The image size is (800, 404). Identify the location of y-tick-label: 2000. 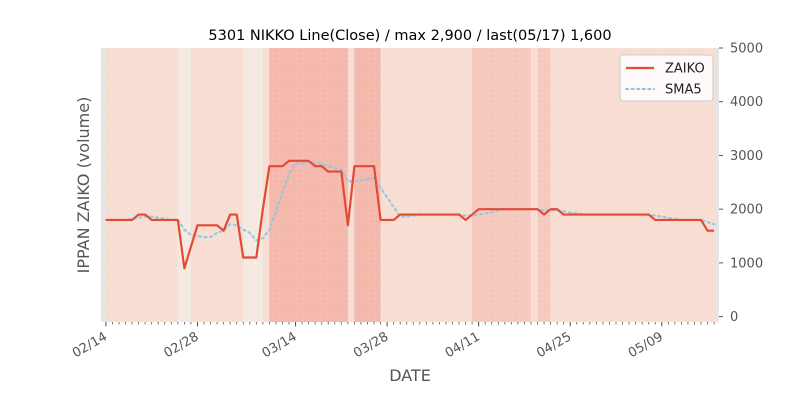
(746, 210).